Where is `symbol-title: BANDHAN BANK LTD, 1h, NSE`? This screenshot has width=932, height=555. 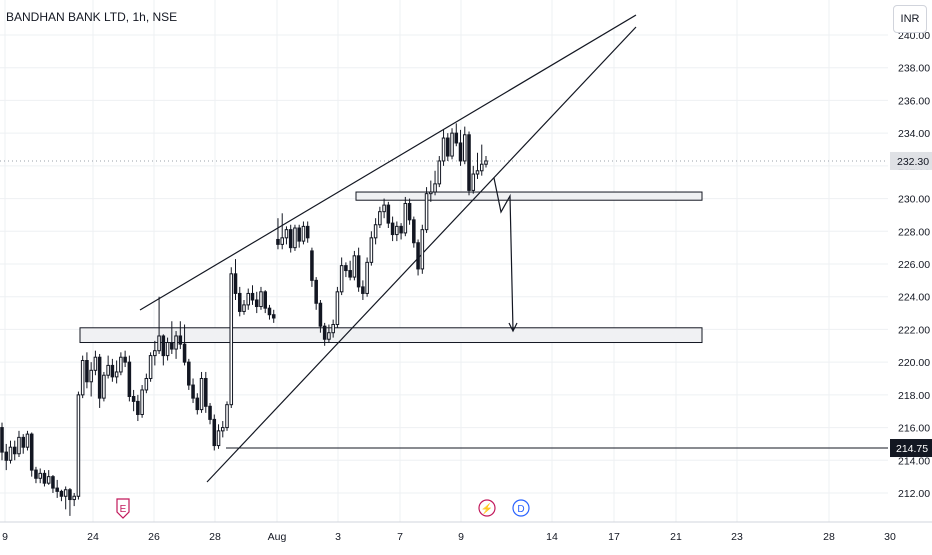 symbol-title: BANDHAN BANK LTD, 1h, NSE is located at coordinates (92, 17).